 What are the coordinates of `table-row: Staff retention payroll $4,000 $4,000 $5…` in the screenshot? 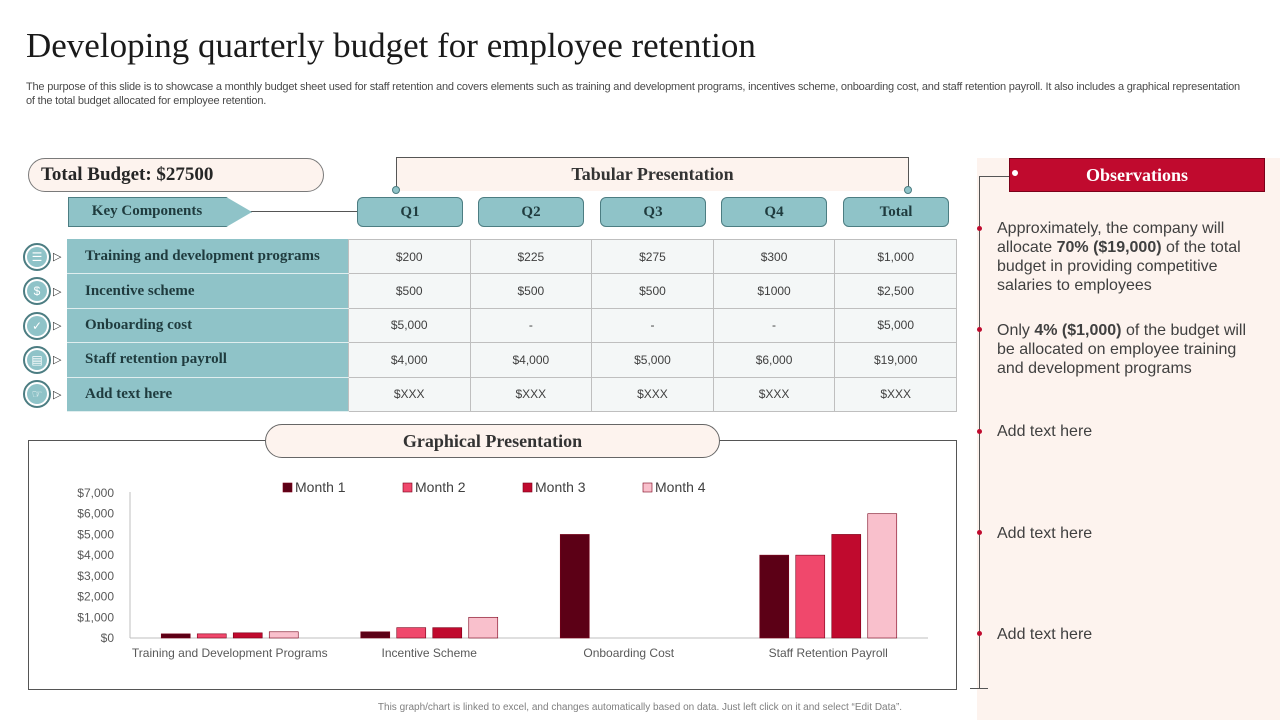 It's located at (512, 360).